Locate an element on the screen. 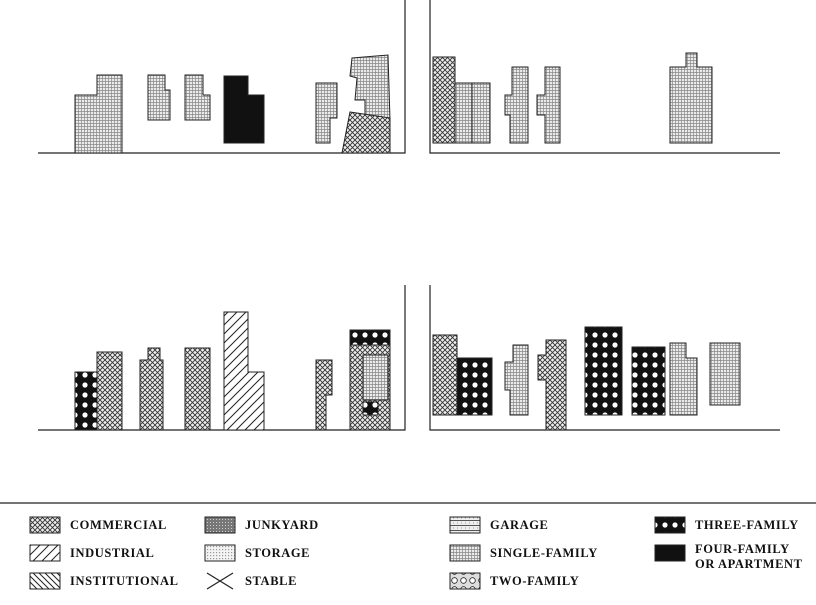 Image resolution: width=816 pixels, height=605 pixels. top-left-buildings is located at coordinates (232, 104).